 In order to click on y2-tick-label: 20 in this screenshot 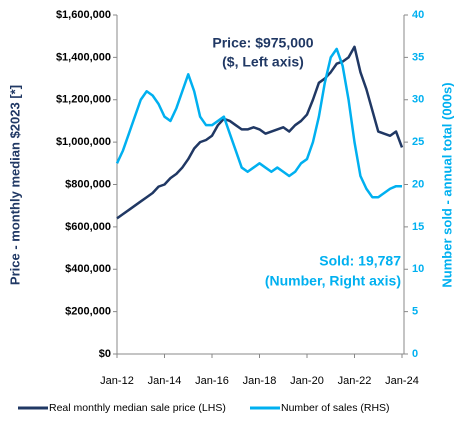, I will do `click(418, 184)`.